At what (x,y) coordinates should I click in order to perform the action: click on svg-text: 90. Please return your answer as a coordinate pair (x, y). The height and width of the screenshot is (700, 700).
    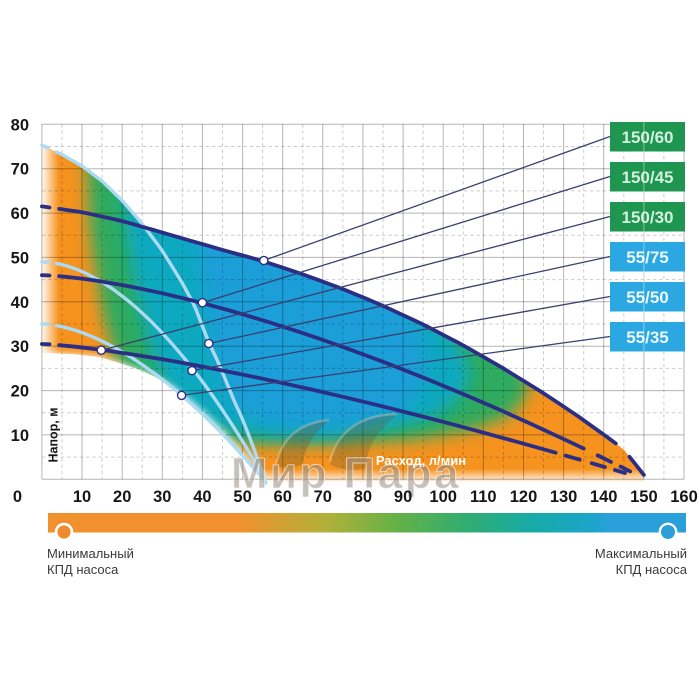
    Looking at the image, I should click on (403, 497).